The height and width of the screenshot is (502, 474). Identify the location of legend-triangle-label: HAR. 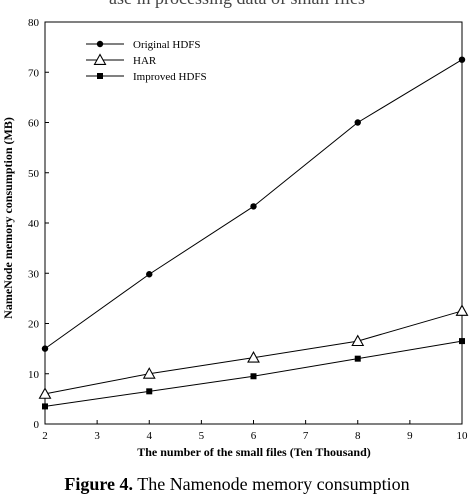
(145, 61).